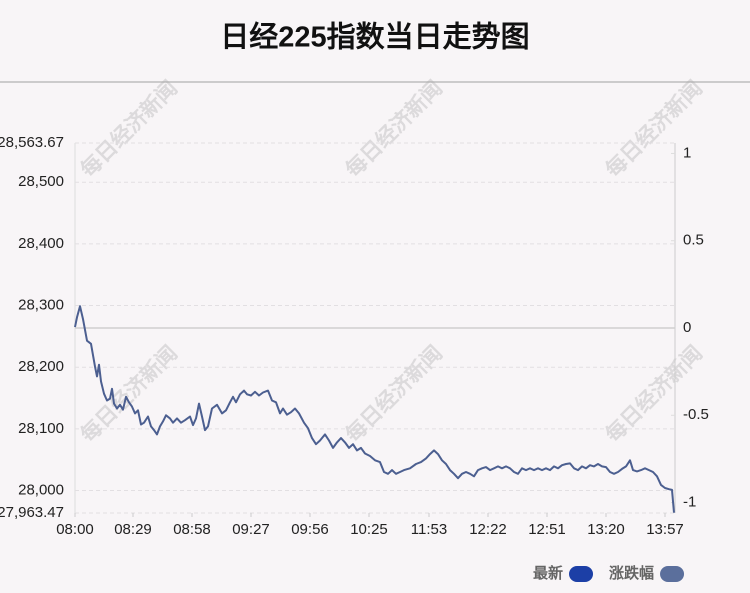 Image resolution: width=750 pixels, height=593 pixels. What do you see at coordinates (310, 529) in the screenshot?
I see `x-tick-label: 09:56` at bounding box center [310, 529].